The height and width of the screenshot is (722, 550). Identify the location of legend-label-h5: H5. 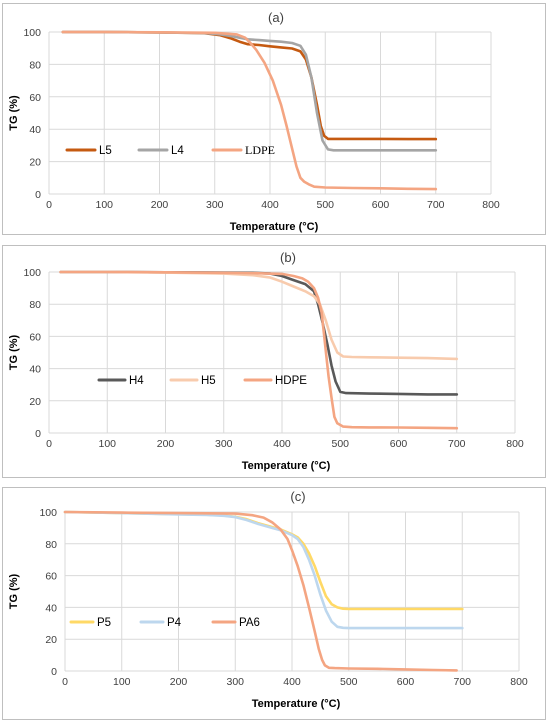
(208, 381).